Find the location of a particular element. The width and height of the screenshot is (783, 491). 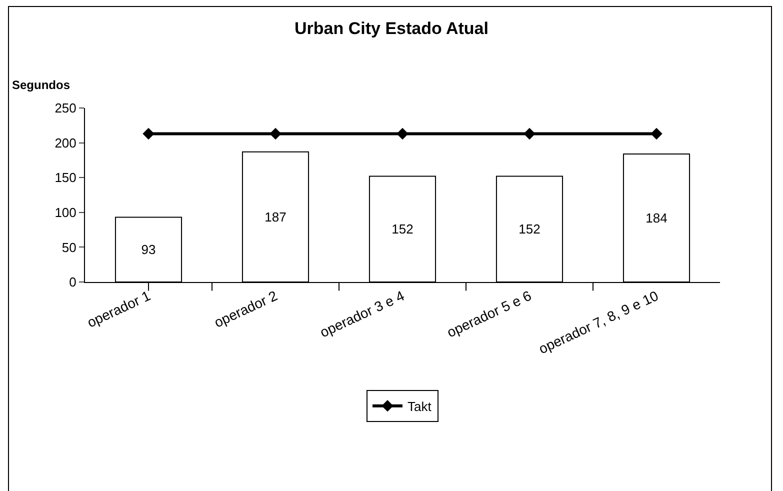

y-tick-label: 150 is located at coordinates (65, 178).